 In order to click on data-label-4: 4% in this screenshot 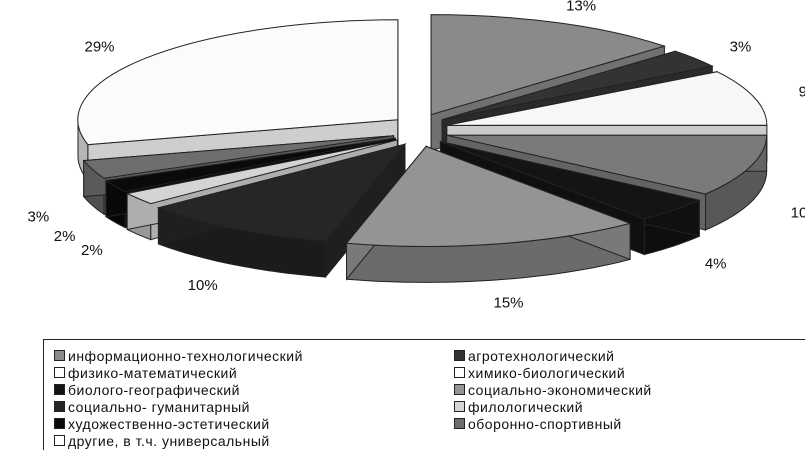, I will do `click(716, 263)`.